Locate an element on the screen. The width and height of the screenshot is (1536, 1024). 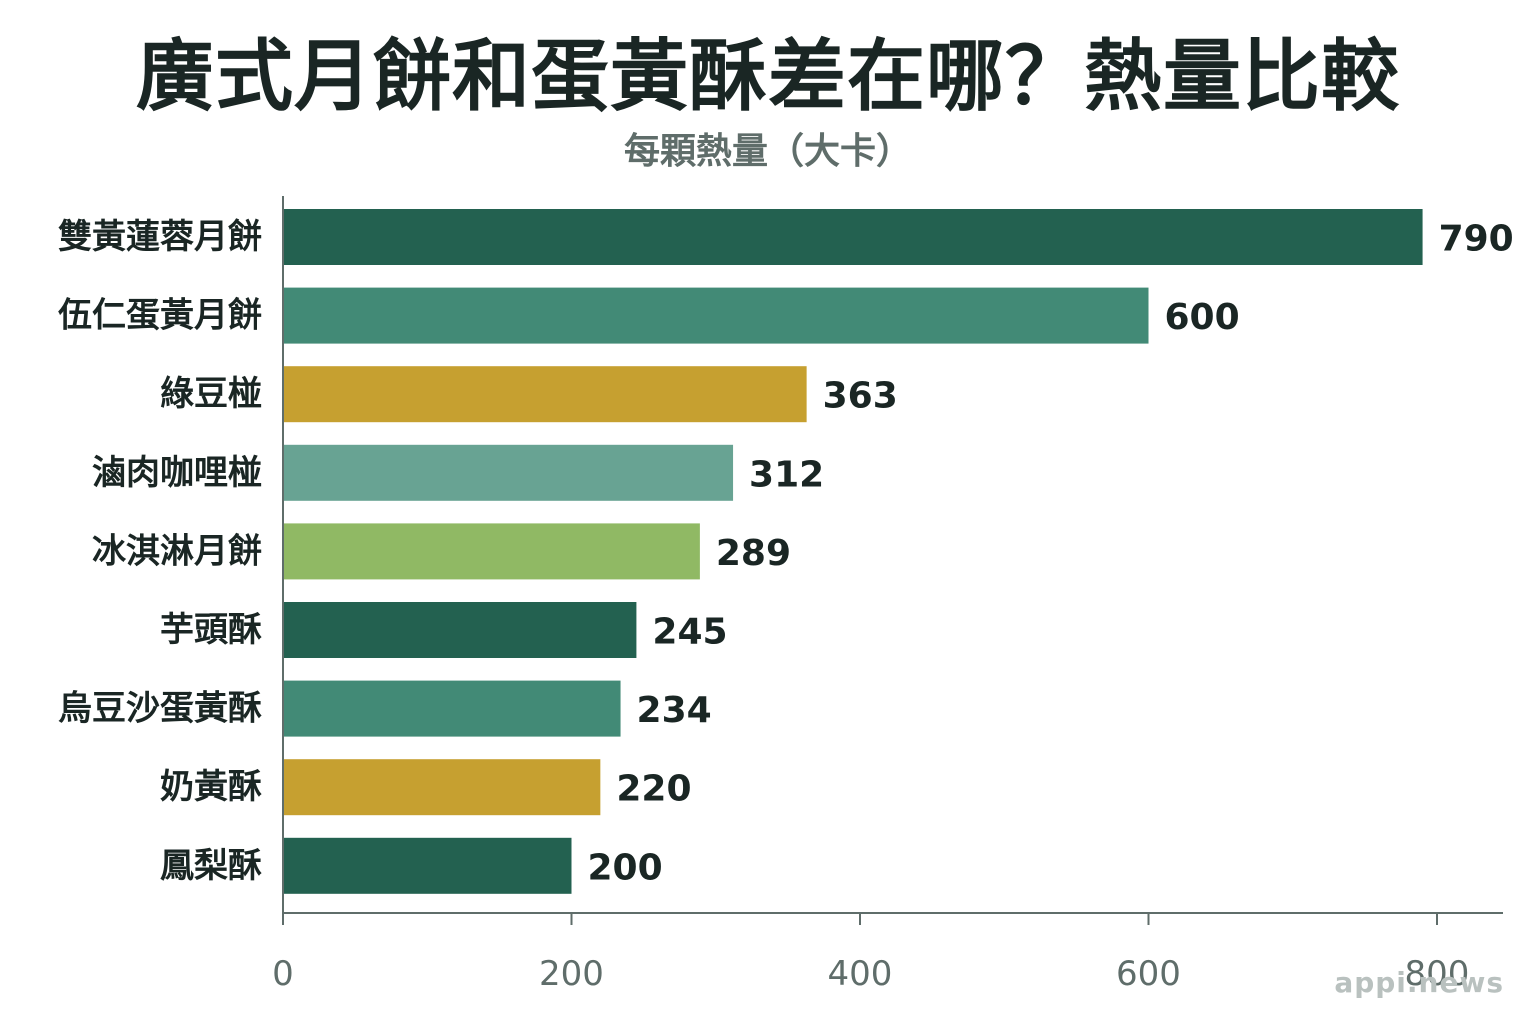
value-label-7: 220 is located at coordinates (653, 789).